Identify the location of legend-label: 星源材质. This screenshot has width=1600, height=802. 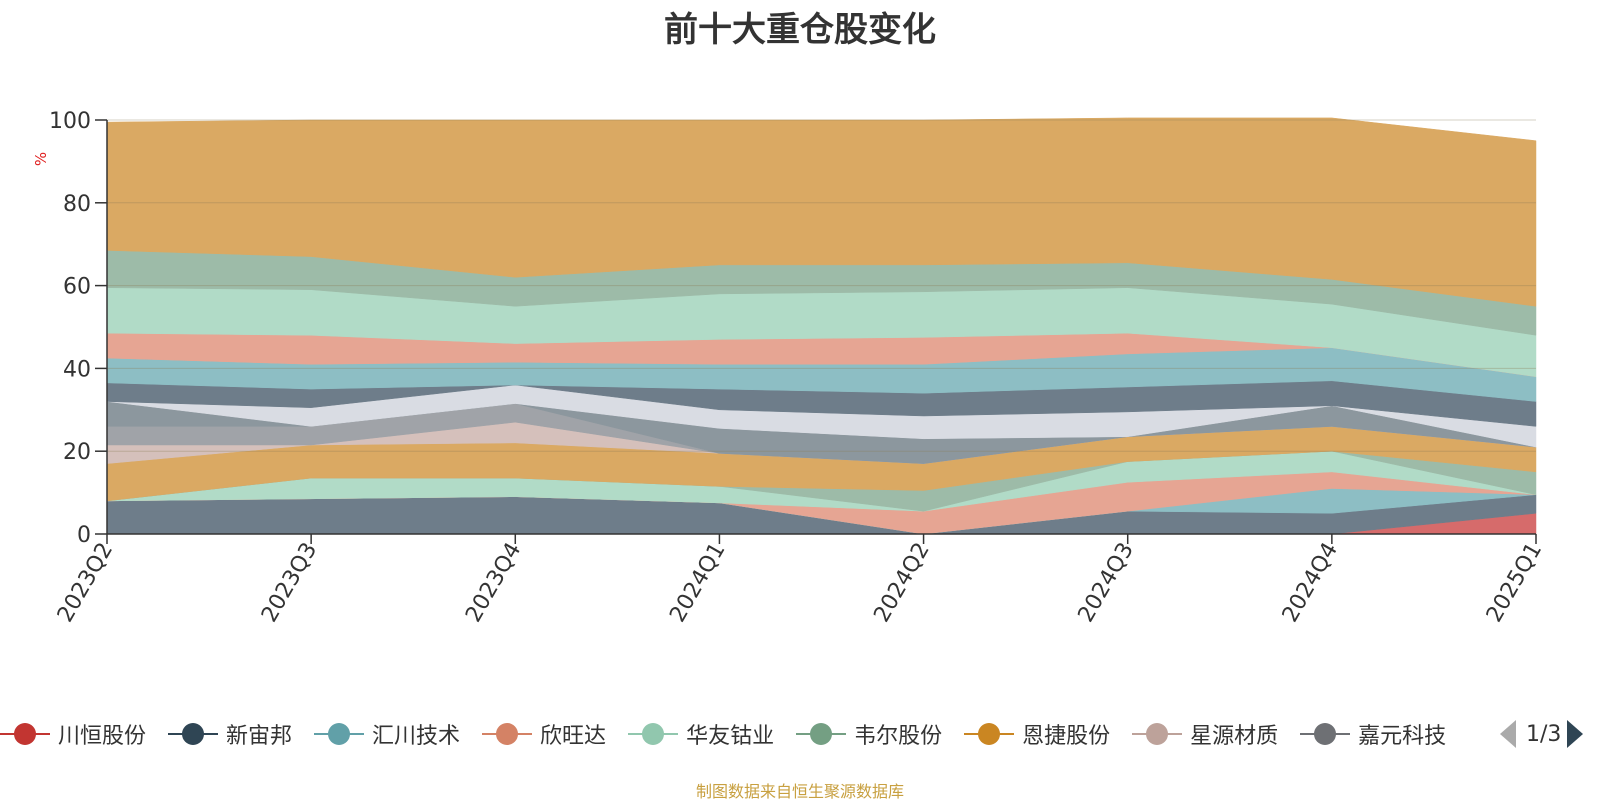
(1234, 736).